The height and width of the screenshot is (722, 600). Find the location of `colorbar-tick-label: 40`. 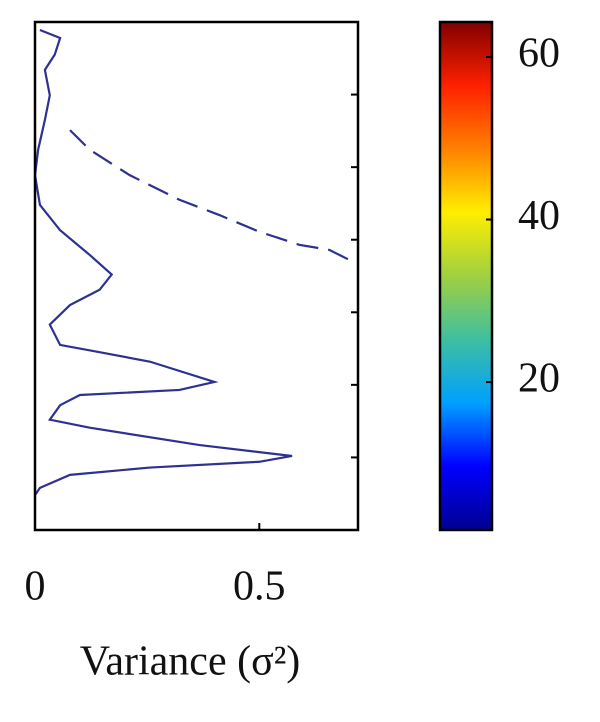

colorbar-tick-label: 40 is located at coordinates (539, 216).